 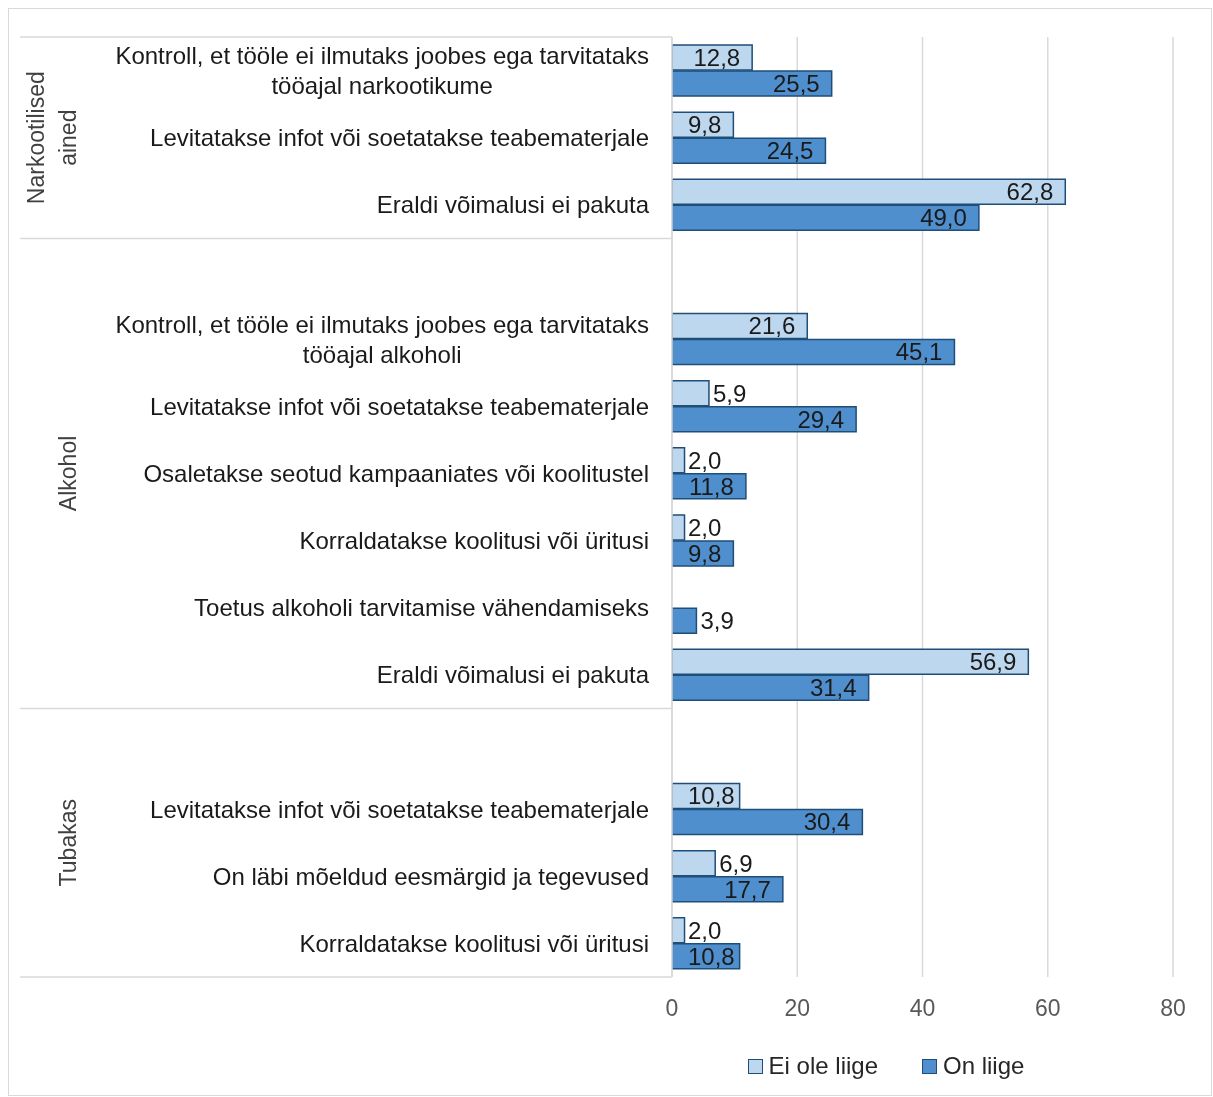 What do you see at coordinates (993, 662) in the screenshot?
I see `data-label: 56,9` at bounding box center [993, 662].